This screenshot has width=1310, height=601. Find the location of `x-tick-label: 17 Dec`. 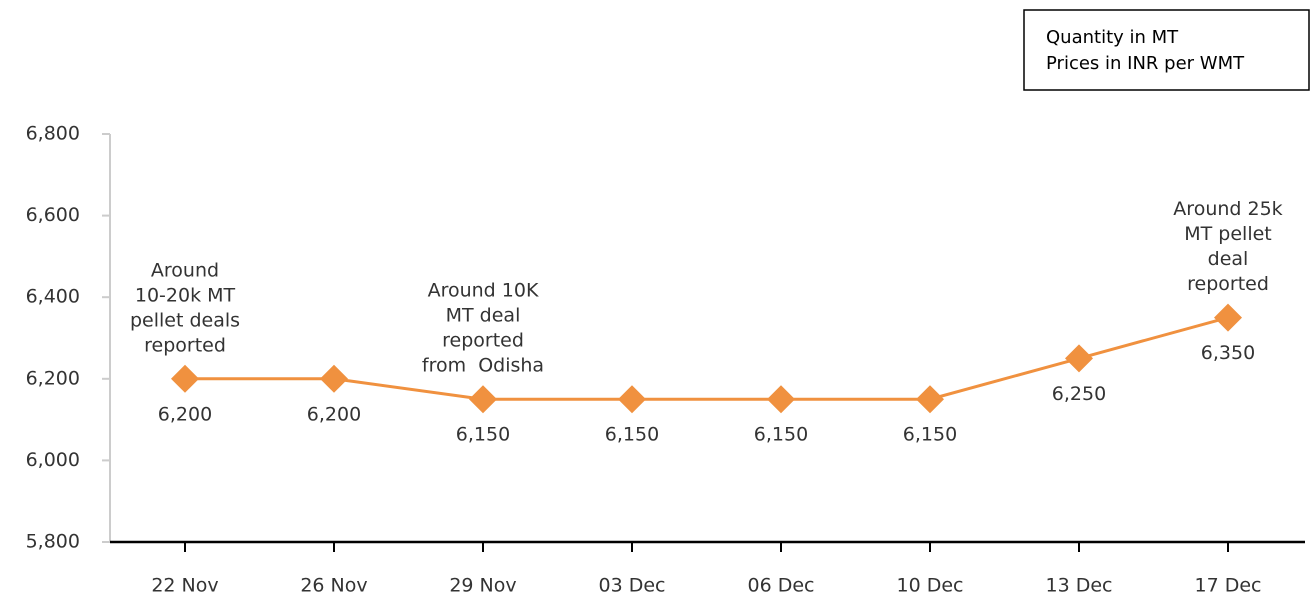

x-tick-label: 17 Dec is located at coordinates (1228, 586).